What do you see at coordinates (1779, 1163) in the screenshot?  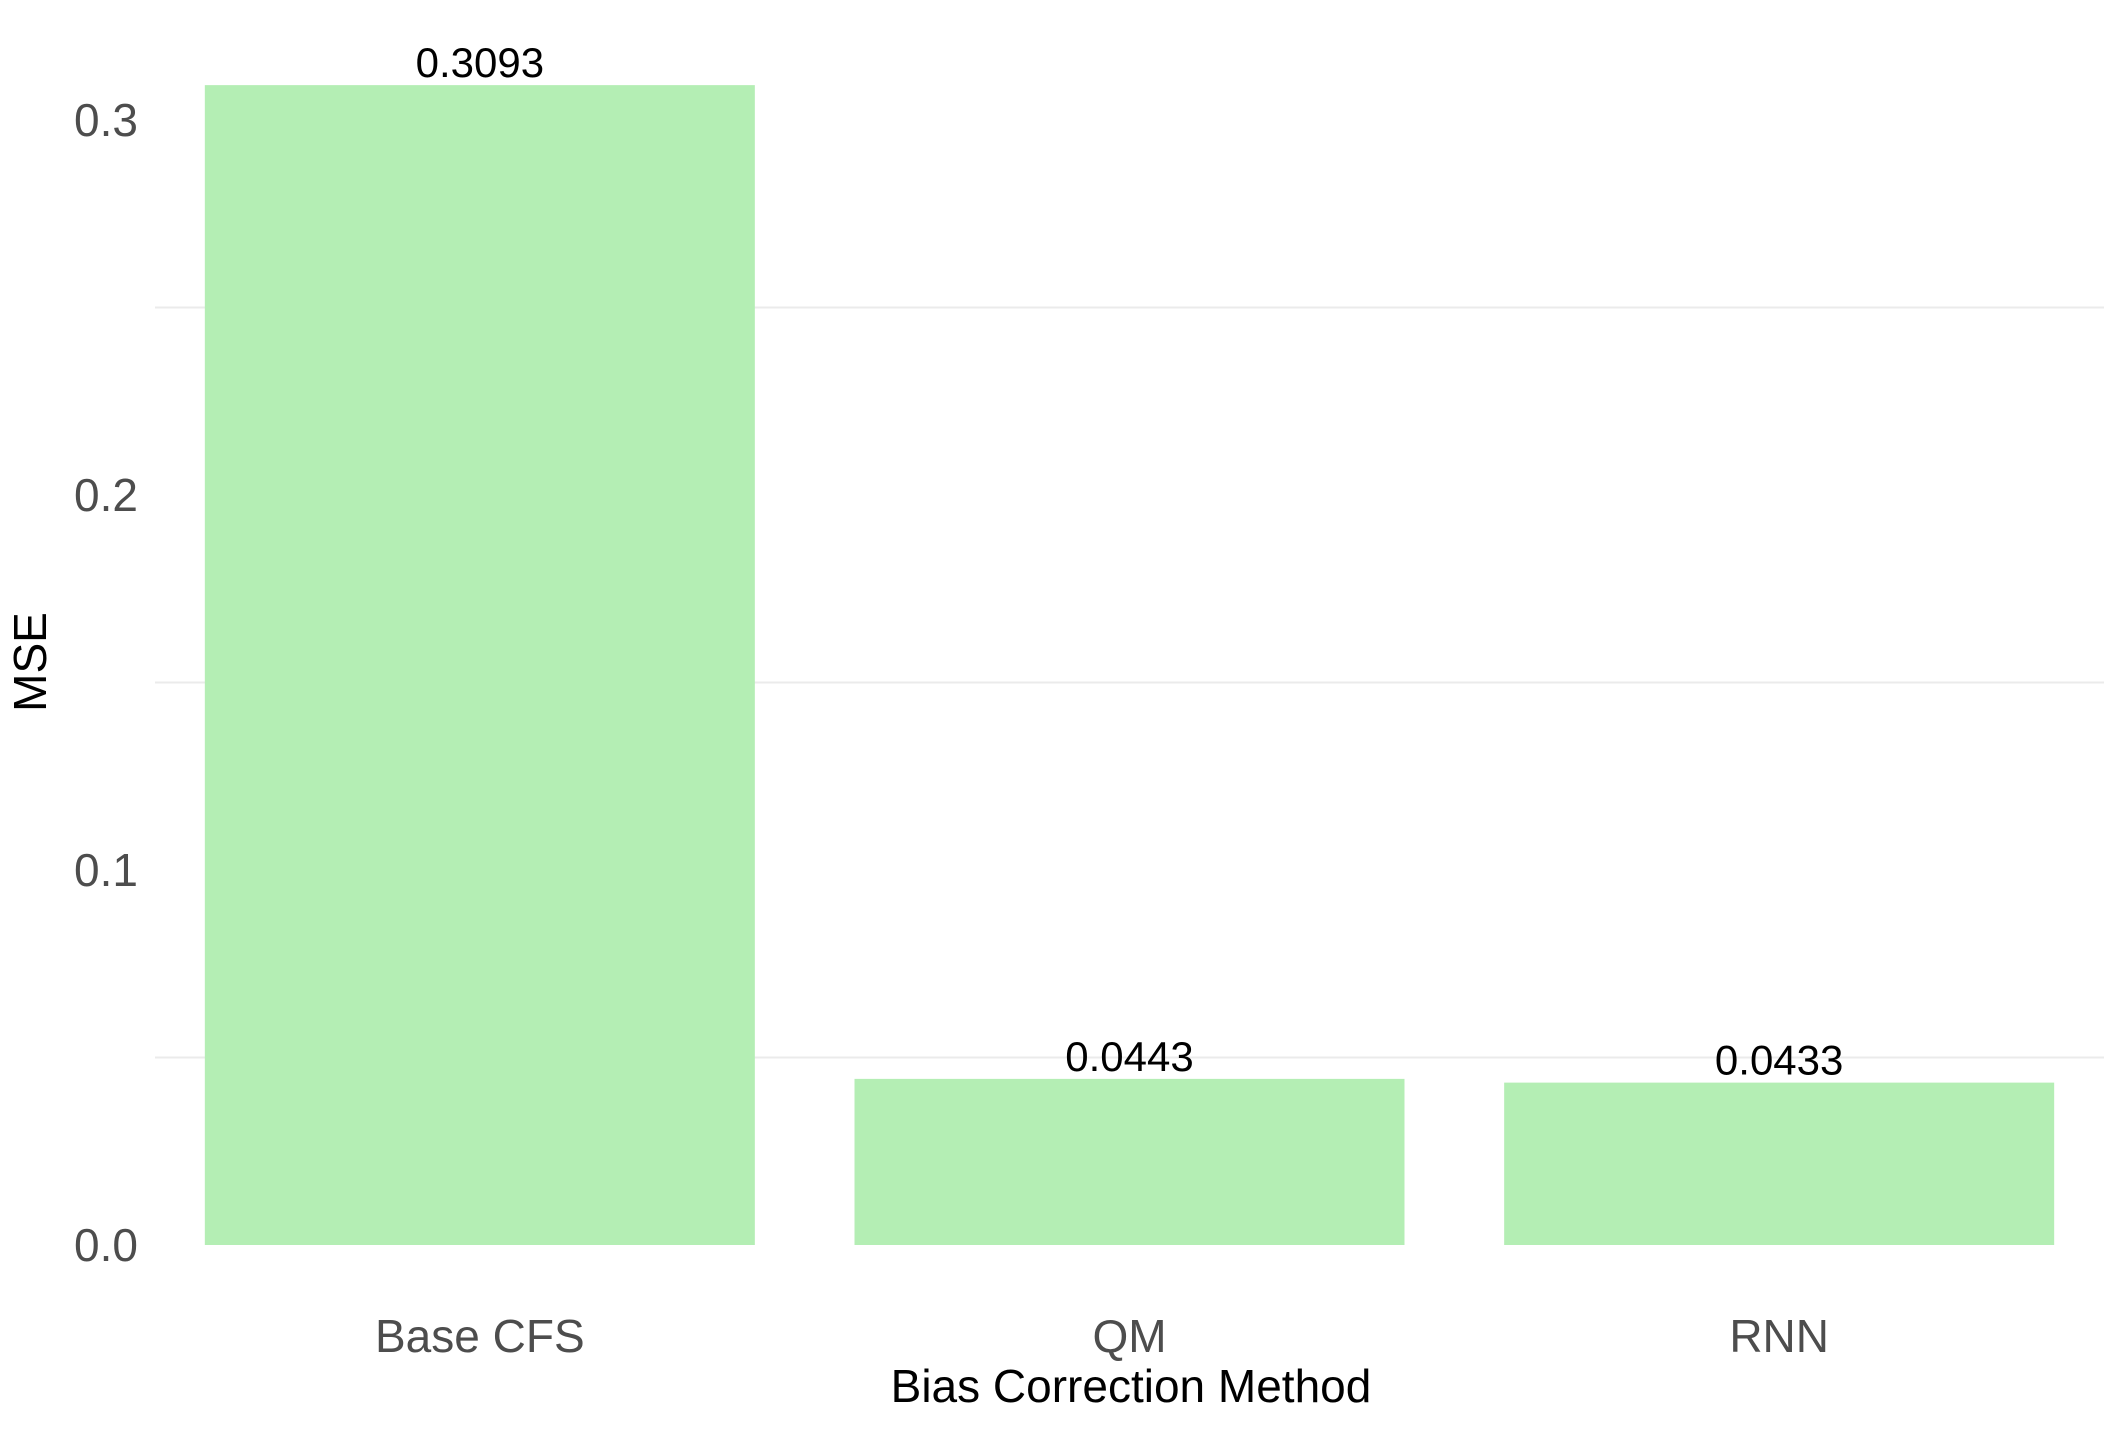 I see `bar-rnn` at bounding box center [1779, 1163].